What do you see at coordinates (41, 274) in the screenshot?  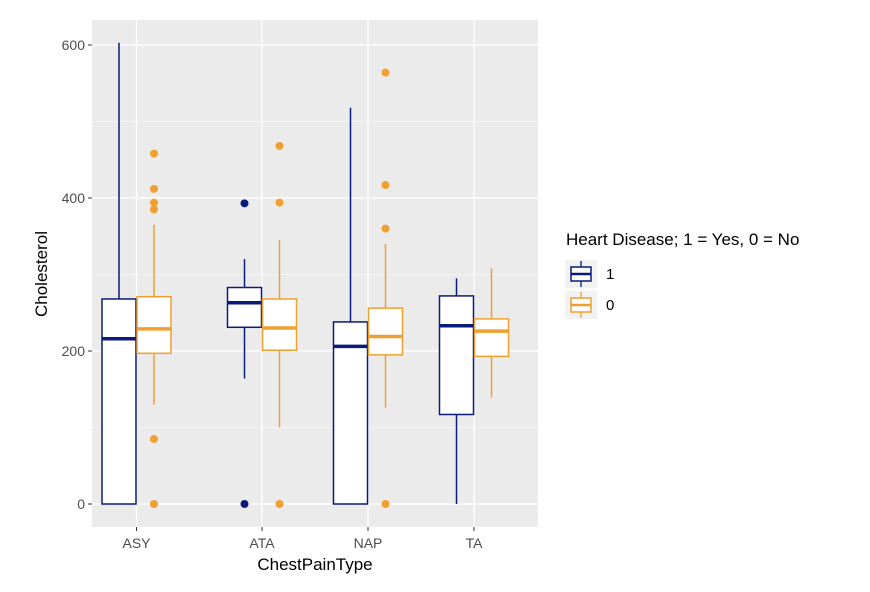 I see `y-axis-title: Cholesterol` at bounding box center [41, 274].